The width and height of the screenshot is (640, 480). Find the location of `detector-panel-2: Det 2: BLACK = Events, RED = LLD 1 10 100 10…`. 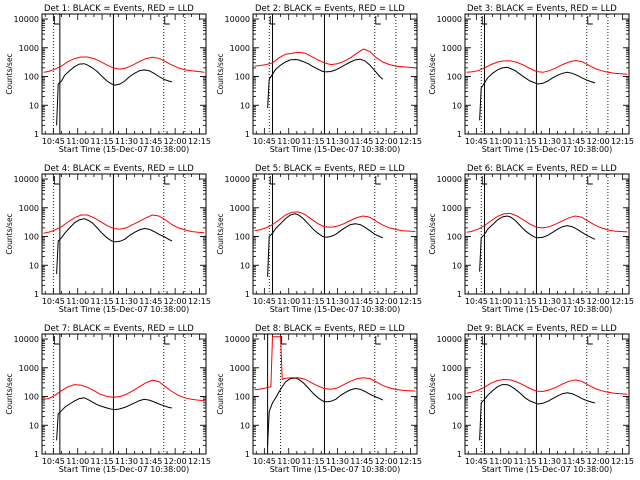

detector-panel-2: Det 2: BLACK = Events, RED = LLD 1 10 100 10… is located at coordinates (319, 79).